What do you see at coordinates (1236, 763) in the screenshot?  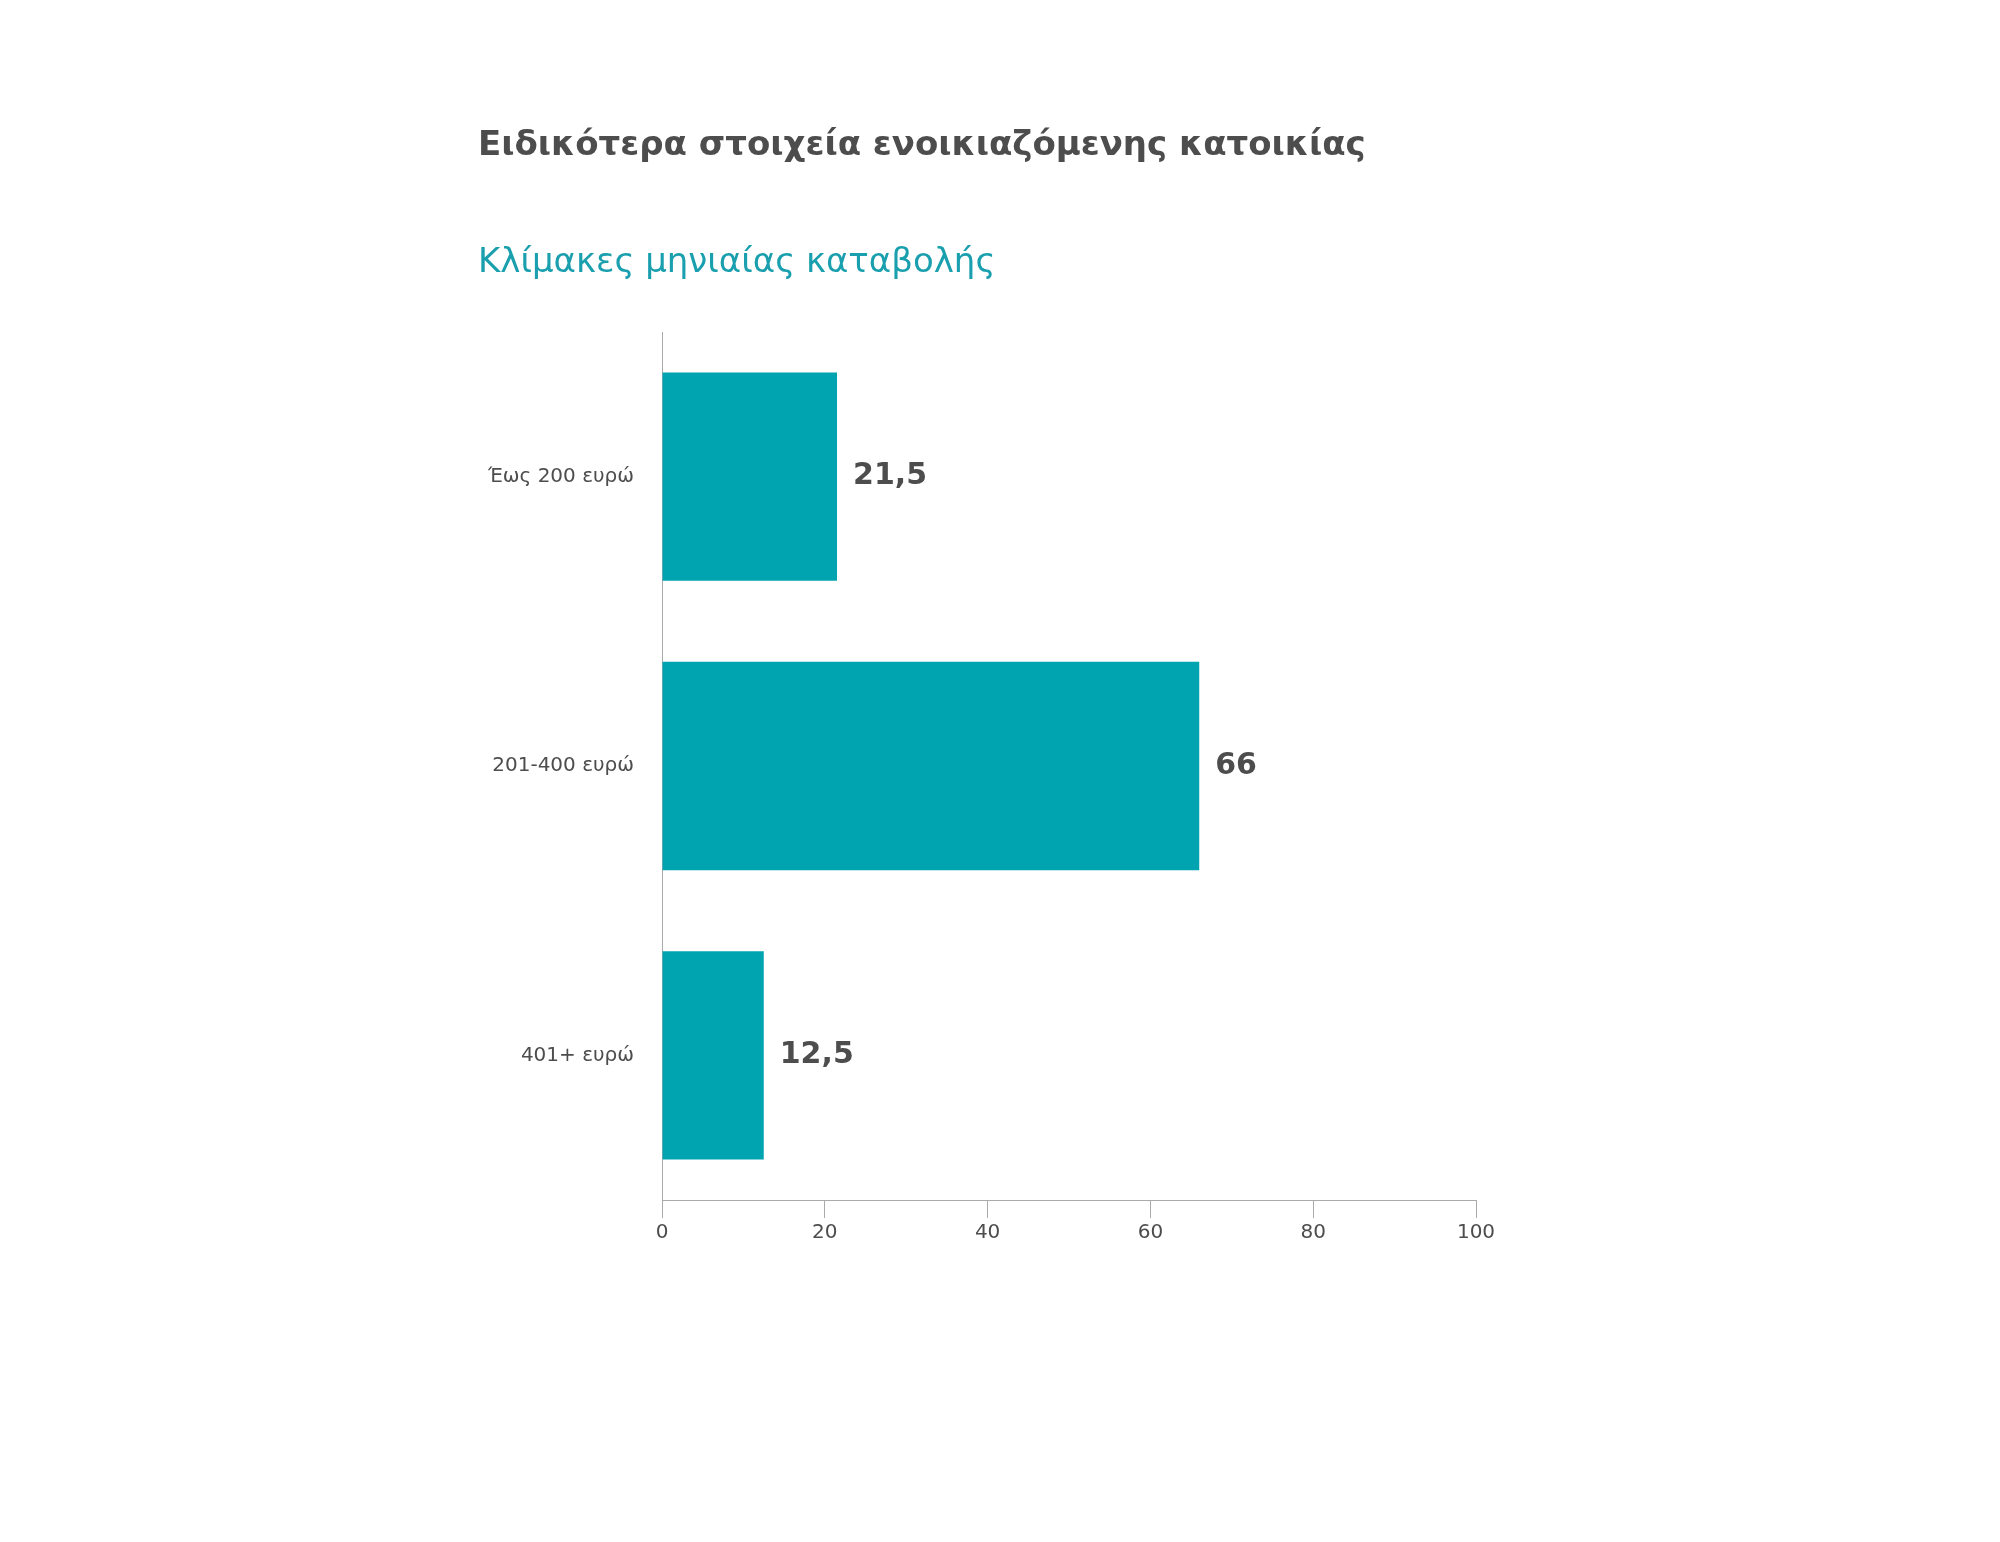 I see `data-label: 66` at bounding box center [1236, 763].